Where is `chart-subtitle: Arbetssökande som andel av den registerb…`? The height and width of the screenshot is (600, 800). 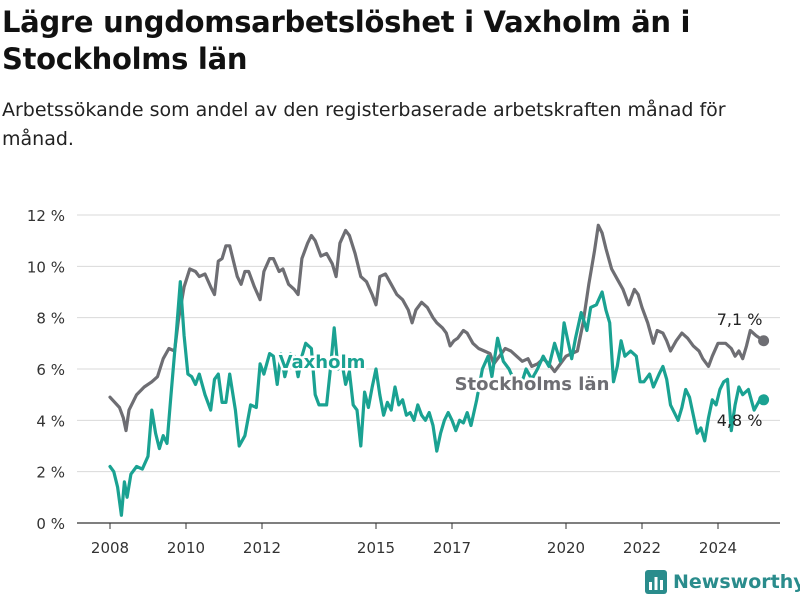 chart-subtitle: Arbetssökande som andel av den registerb… is located at coordinates (364, 124).